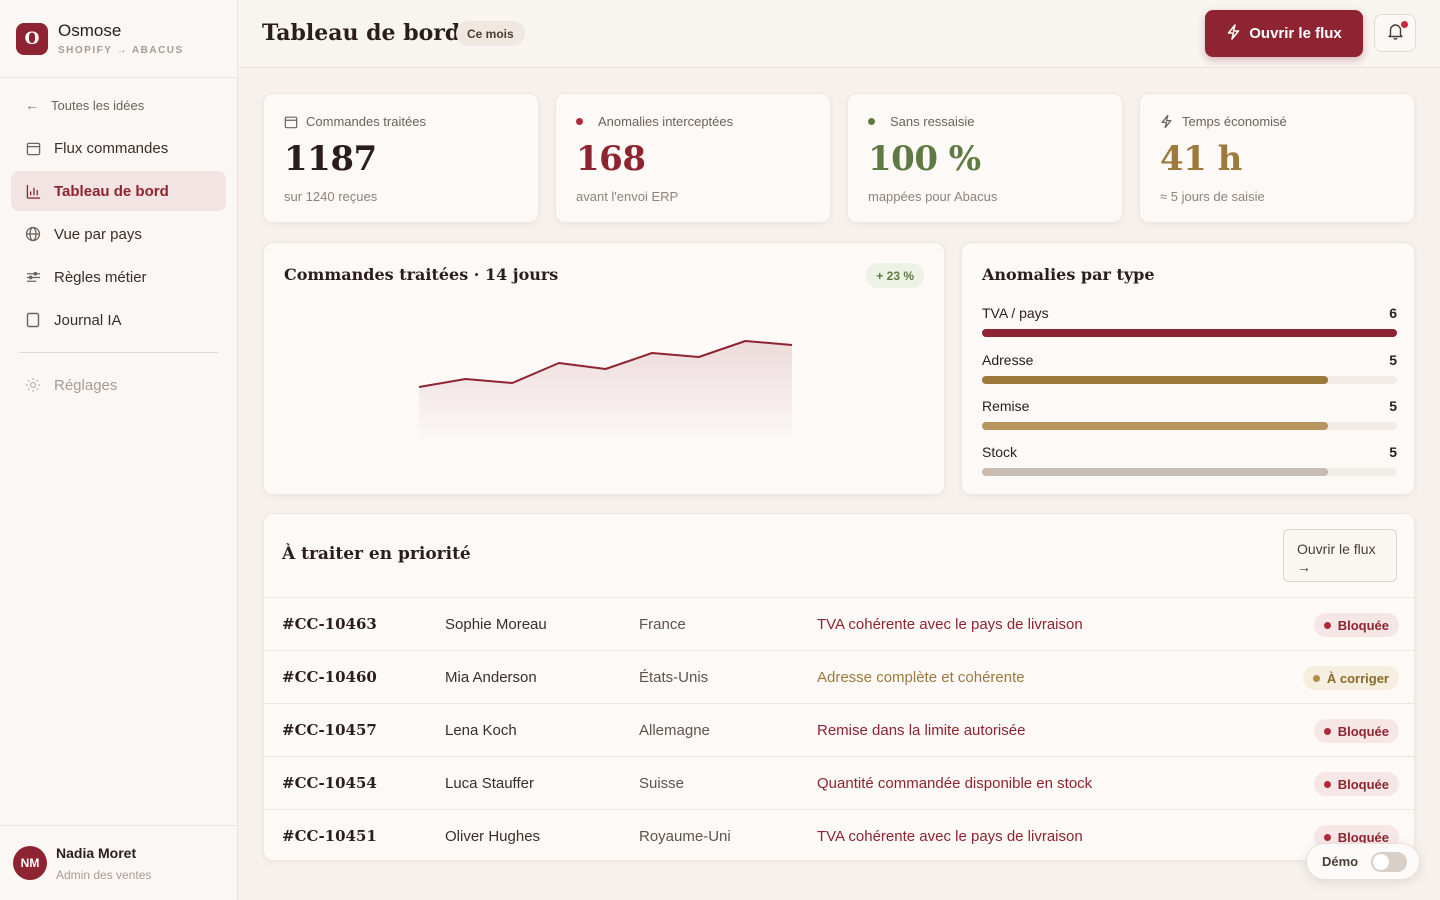  What do you see at coordinates (583, 121) in the screenshot?
I see `red-dot-icon` at bounding box center [583, 121].